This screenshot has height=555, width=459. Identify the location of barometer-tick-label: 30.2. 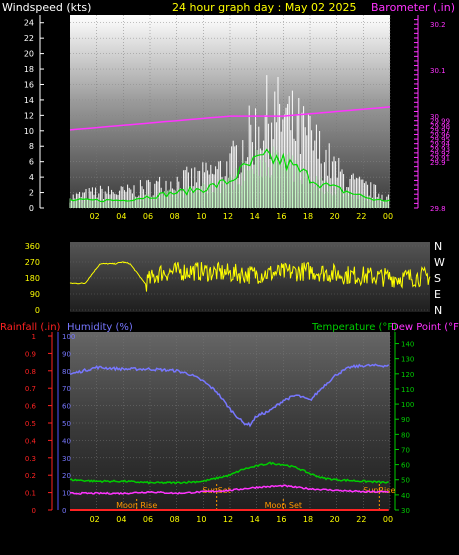
(438, 25).